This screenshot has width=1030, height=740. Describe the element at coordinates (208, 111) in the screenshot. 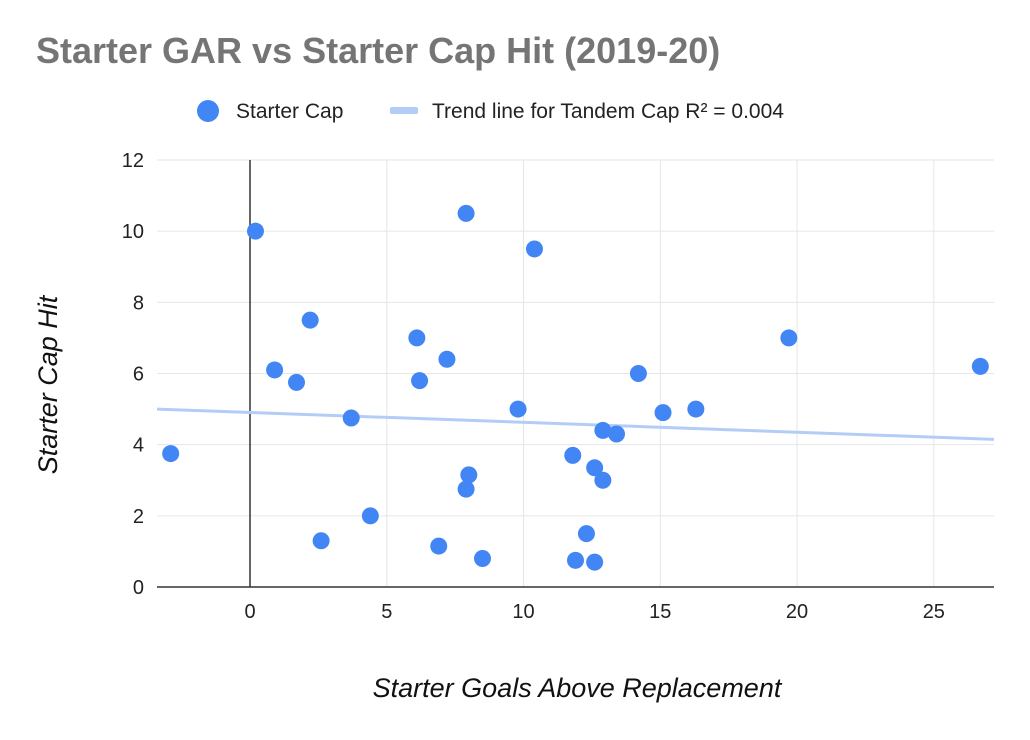

I see `legend-series-marker` at that location.